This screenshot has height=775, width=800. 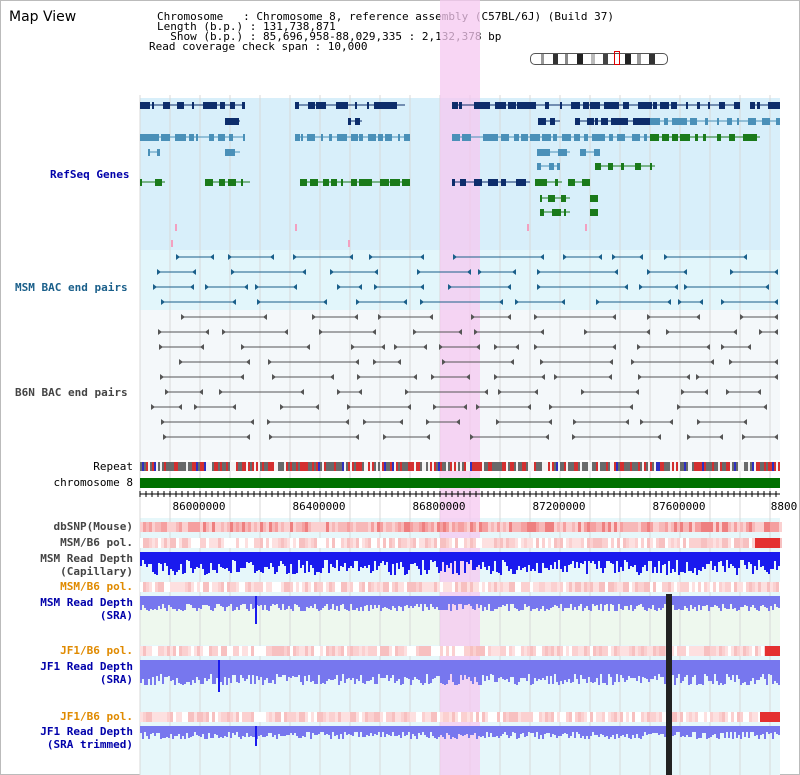 What do you see at coordinates (71, 392) in the screenshot?
I see `track-label-b6n-bac: B6N BAC end pairs` at bounding box center [71, 392].